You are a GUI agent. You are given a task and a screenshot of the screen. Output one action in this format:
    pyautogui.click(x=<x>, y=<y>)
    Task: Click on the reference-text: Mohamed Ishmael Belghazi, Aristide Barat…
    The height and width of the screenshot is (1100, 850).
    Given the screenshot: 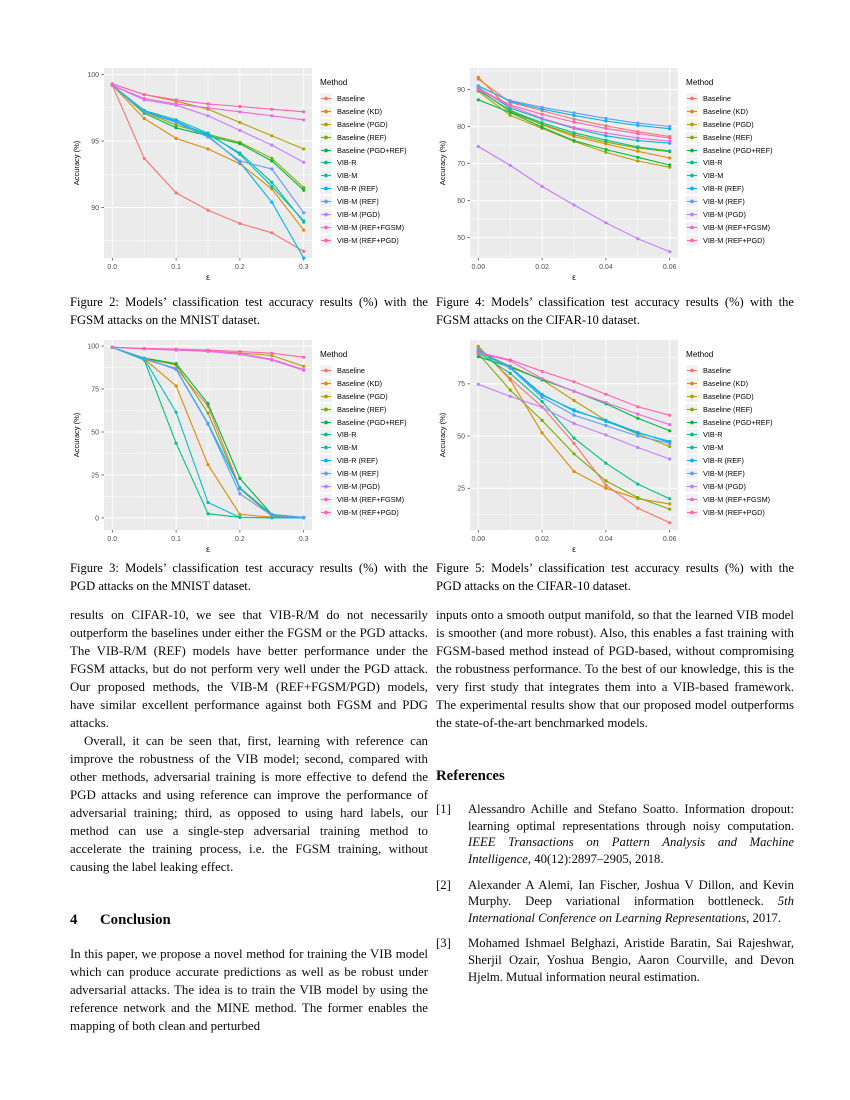 What is the action you would take?
    pyautogui.click(x=631, y=960)
    